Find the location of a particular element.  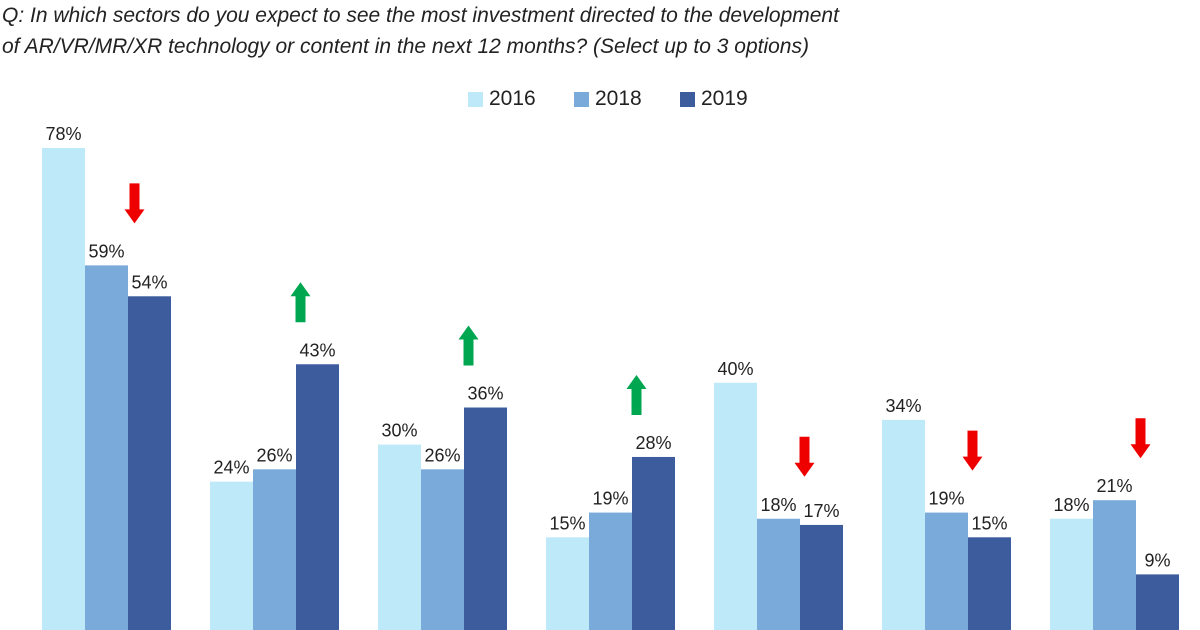

legend-item-2019: 2019 is located at coordinates (714, 99).